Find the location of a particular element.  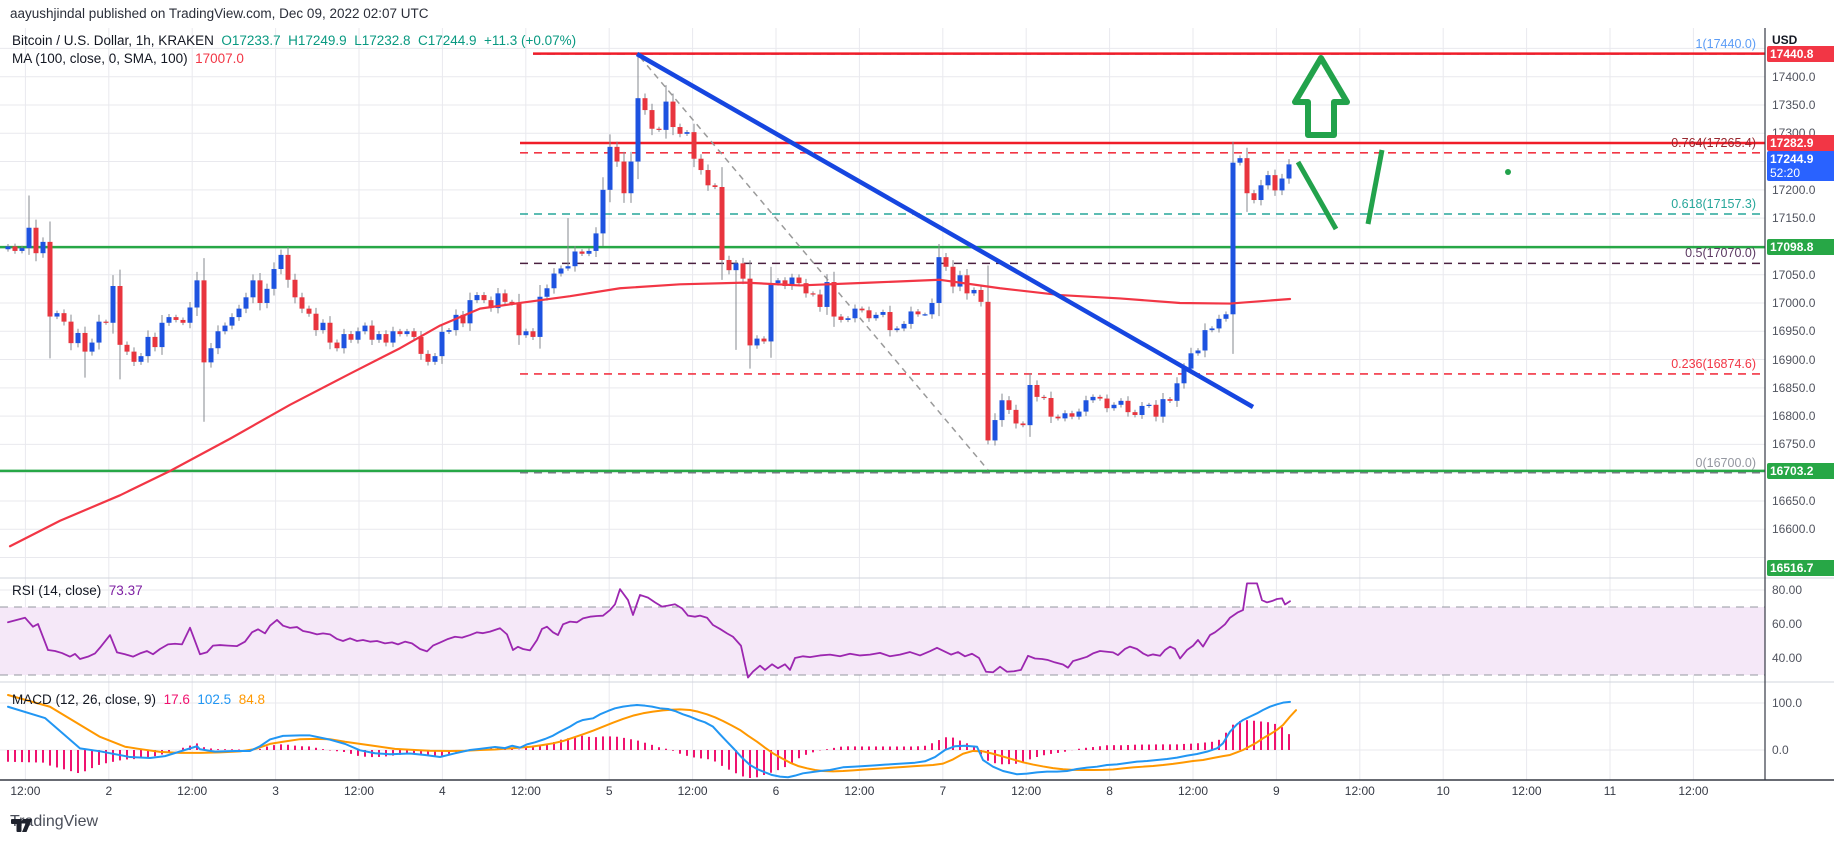

fib-label: 0.5(17070.0) is located at coordinates (1720, 253).